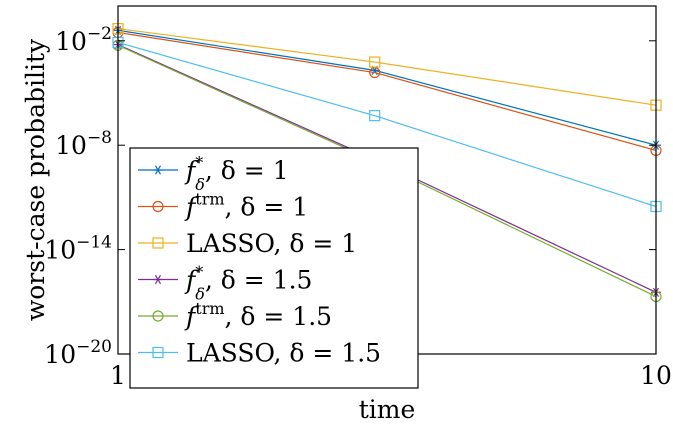 The height and width of the screenshot is (428, 673). Describe the element at coordinates (236, 173) in the screenshot. I see `legend-label-1: f* δ, δ = 1` at that location.